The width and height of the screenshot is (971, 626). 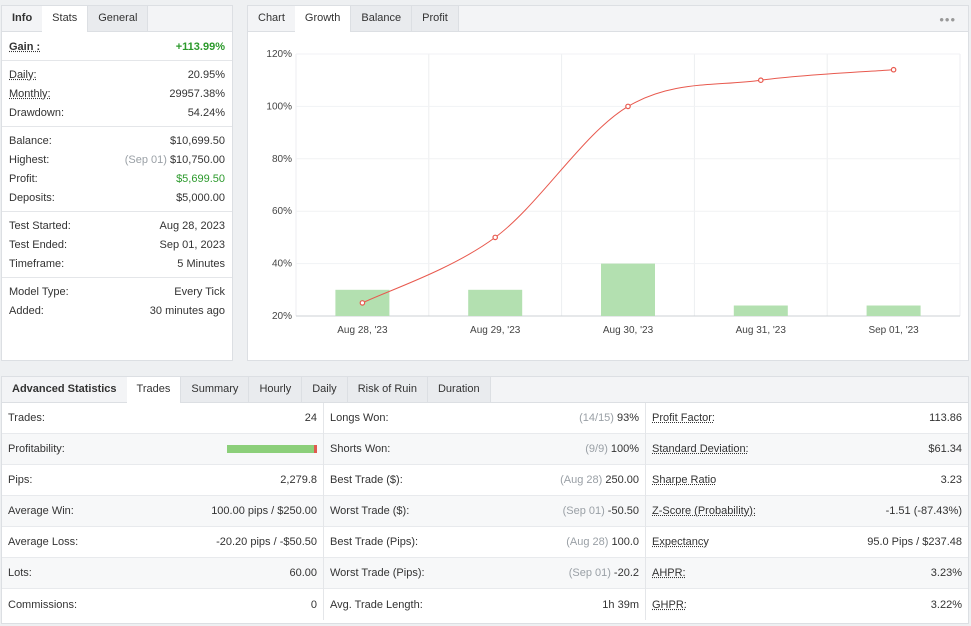 What do you see at coordinates (945, 418) in the screenshot?
I see `profit-factor-value: 113.86` at bounding box center [945, 418].